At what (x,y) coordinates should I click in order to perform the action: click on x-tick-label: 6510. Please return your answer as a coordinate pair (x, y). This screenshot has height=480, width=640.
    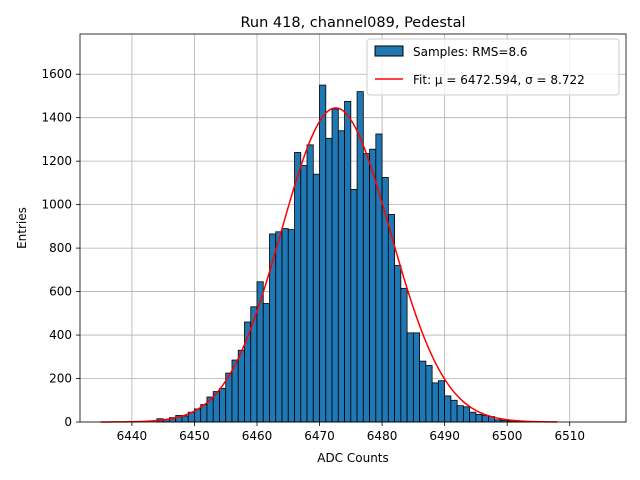
    Looking at the image, I should click on (569, 436).